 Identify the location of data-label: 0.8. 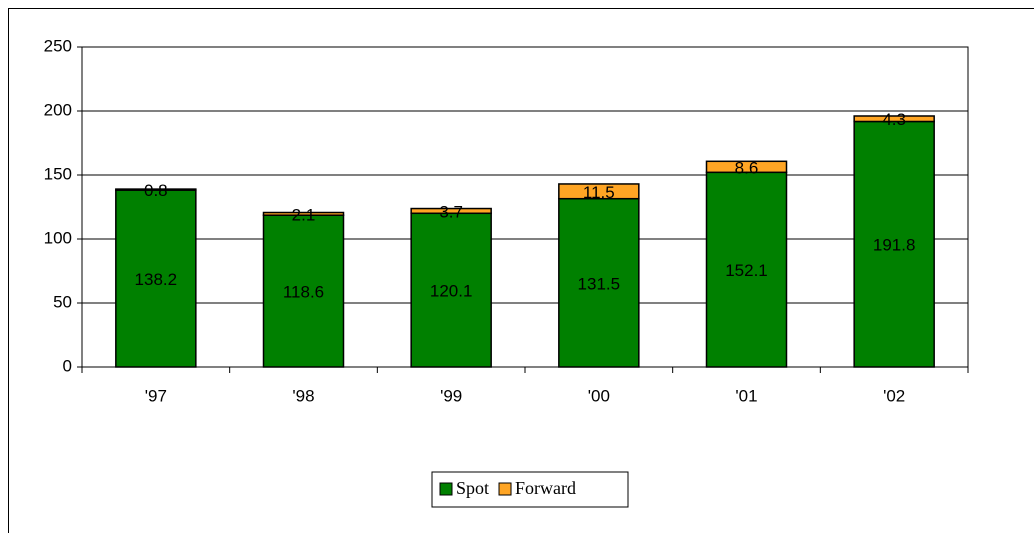
(156, 190).